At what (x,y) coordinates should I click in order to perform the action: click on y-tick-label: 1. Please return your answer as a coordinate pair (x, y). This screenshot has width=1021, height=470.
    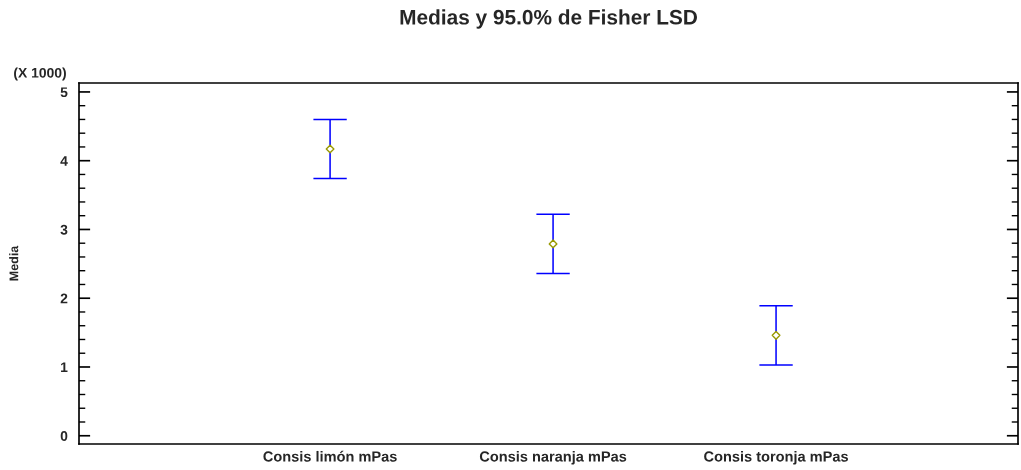
    Looking at the image, I should click on (64, 367).